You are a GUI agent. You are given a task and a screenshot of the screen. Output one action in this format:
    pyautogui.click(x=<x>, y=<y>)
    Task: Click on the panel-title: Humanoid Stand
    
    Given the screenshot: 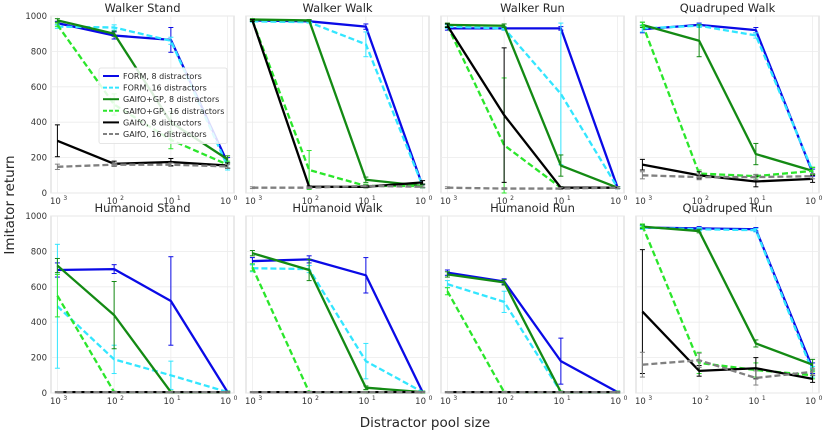 What is the action you would take?
    pyautogui.click(x=142, y=208)
    